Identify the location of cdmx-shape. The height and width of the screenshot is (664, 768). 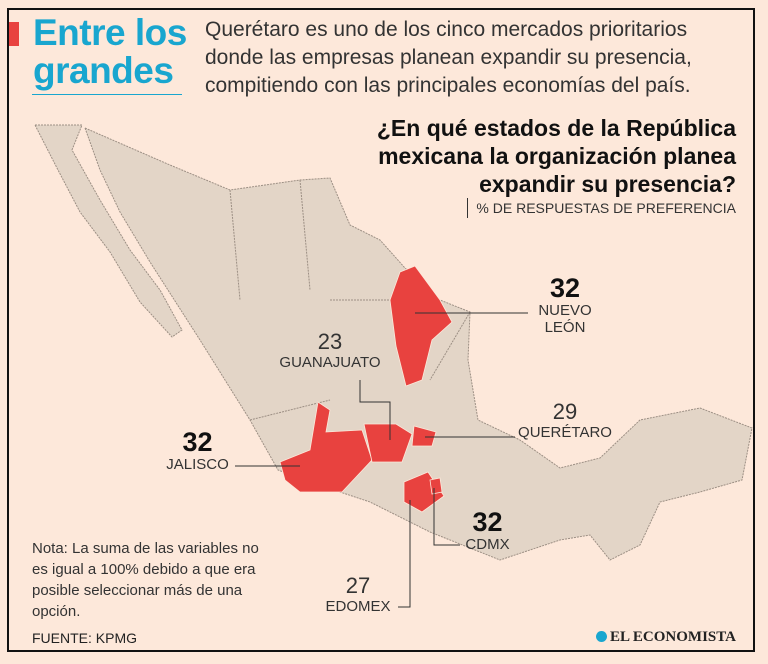
(436, 486).